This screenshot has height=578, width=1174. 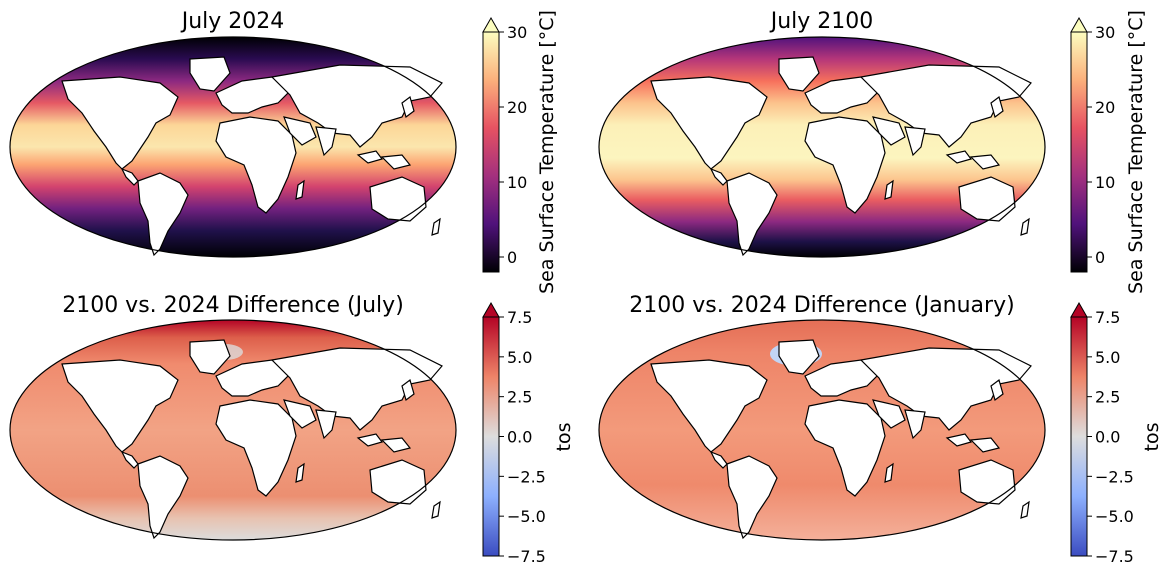 What do you see at coordinates (821, 305) in the screenshot?
I see `panel-title: 2100 vs. 2024 Difference (January)` at bounding box center [821, 305].